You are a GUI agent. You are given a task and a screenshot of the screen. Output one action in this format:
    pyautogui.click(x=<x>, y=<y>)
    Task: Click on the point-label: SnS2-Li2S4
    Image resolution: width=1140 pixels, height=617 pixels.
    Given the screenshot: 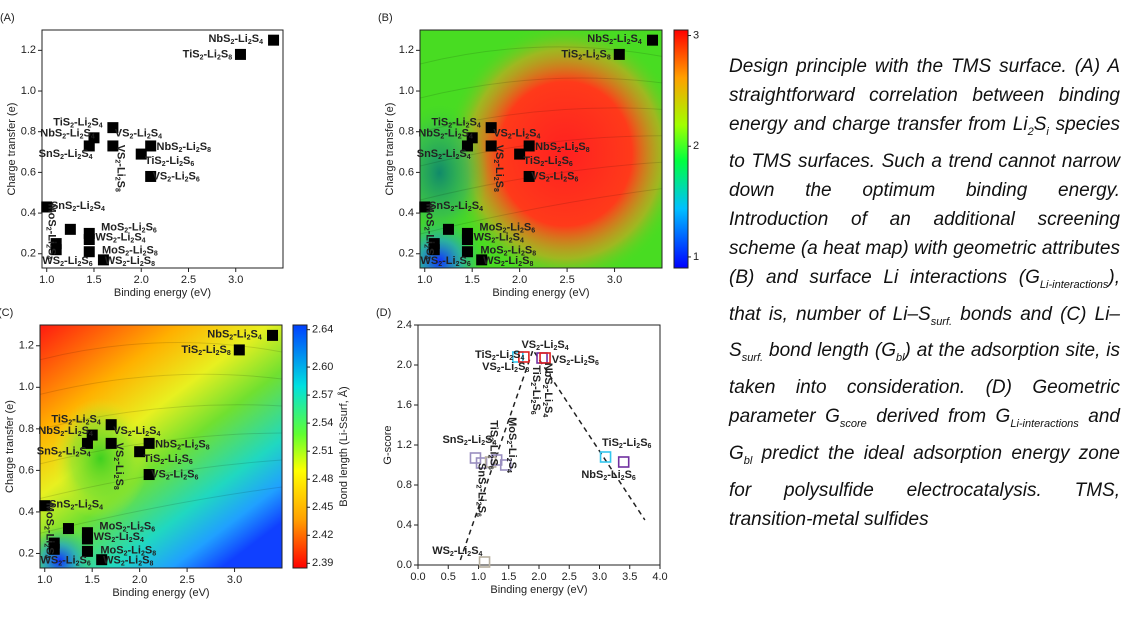 What is the action you would take?
    pyautogui.click(x=76, y=505)
    